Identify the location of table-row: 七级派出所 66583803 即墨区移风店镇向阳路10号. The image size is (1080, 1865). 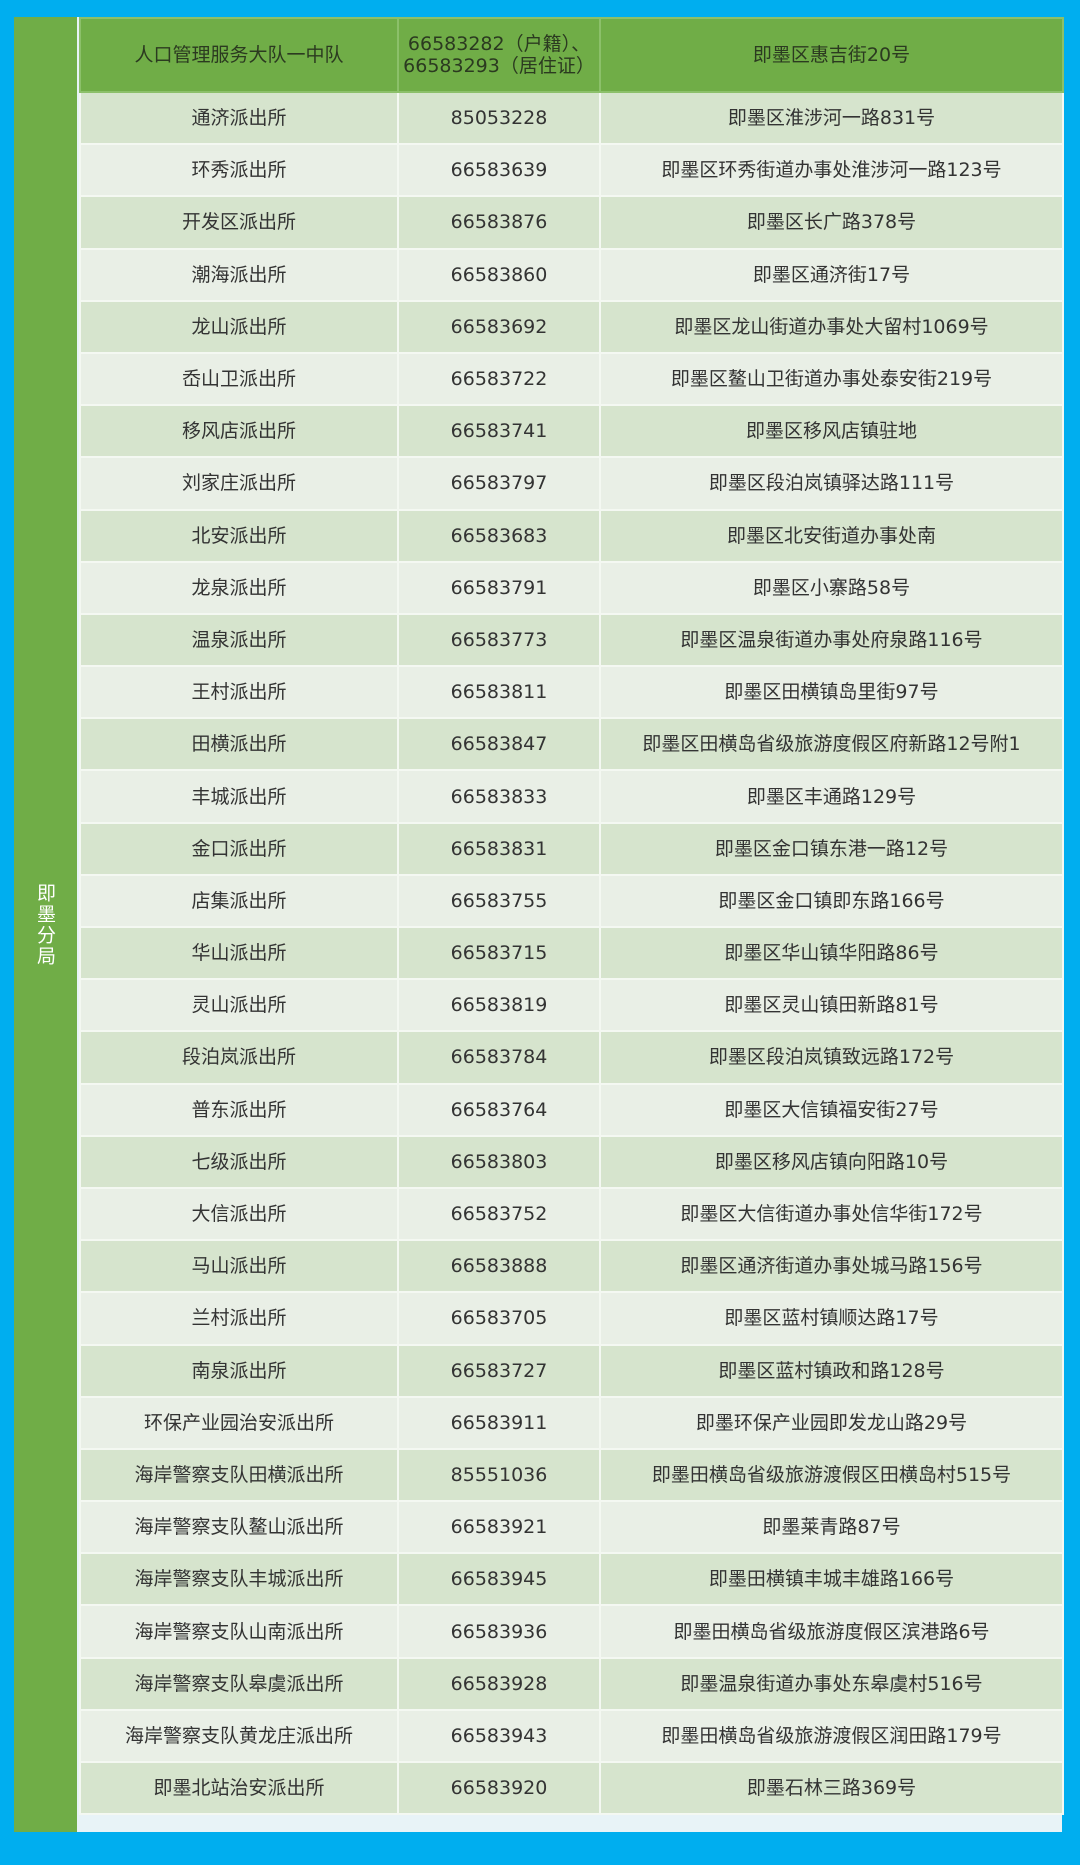
(571, 1161).